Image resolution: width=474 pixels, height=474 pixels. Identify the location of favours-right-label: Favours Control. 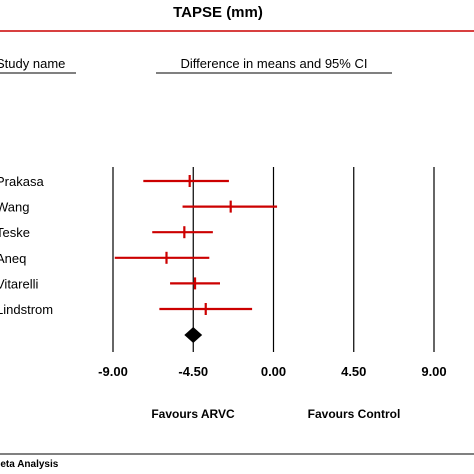
(354, 414).